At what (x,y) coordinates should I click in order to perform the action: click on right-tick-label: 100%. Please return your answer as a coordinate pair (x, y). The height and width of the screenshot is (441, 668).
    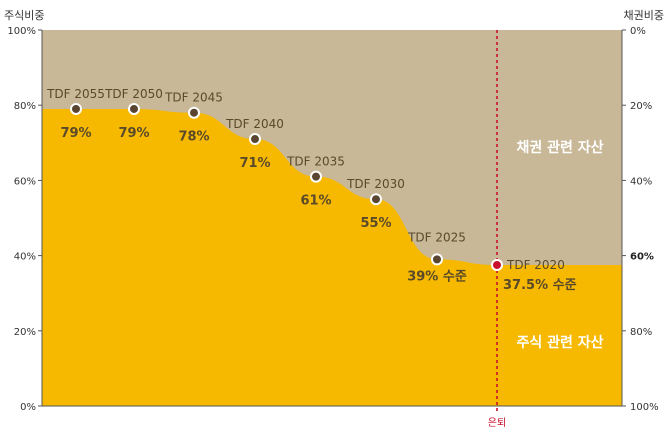
    Looking at the image, I should click on (644, 407).